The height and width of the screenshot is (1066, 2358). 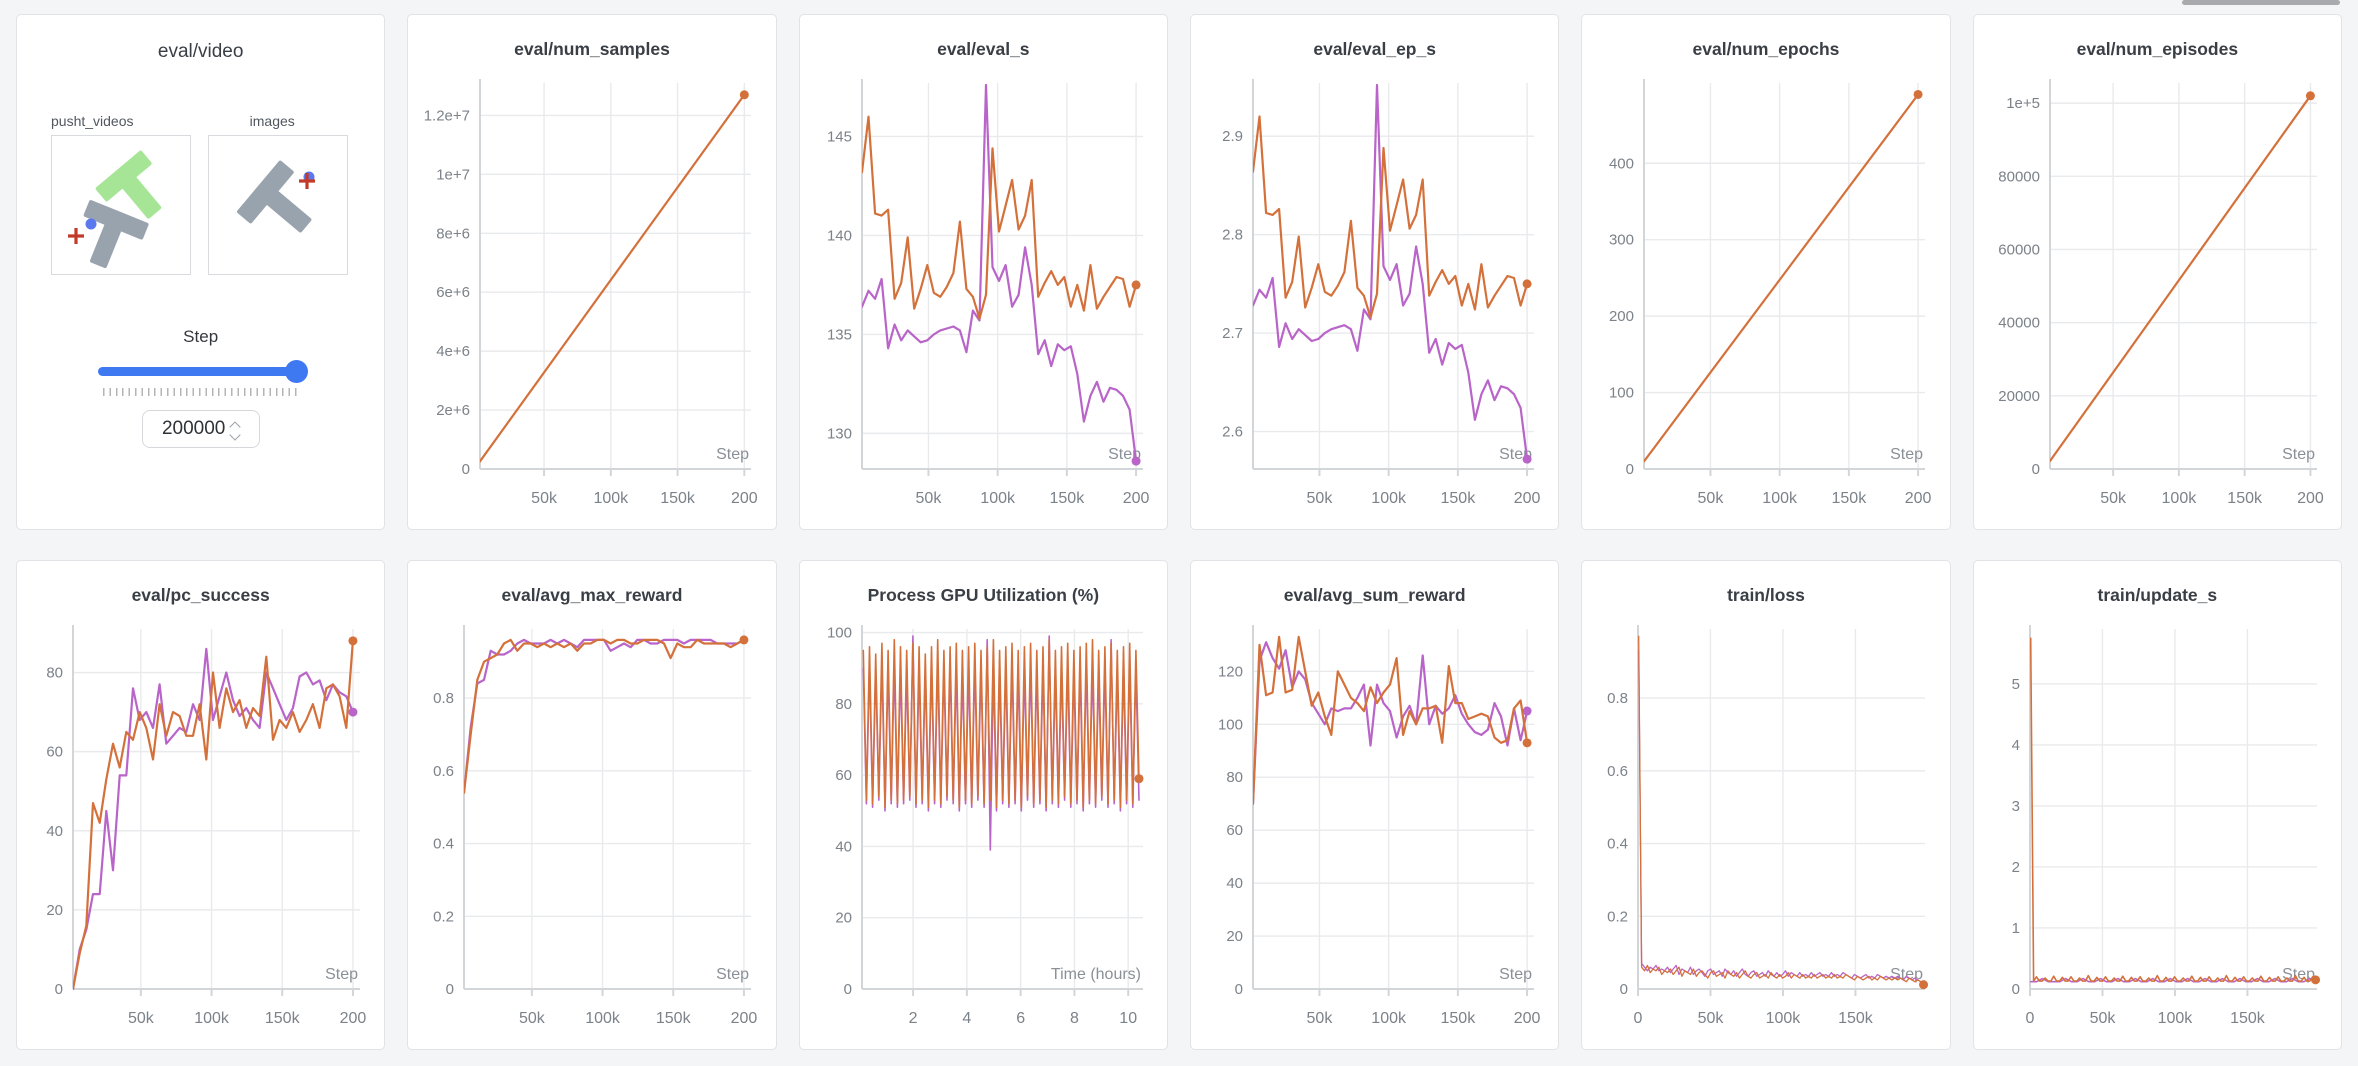 What do you see at coordinates (2015, 745) in the screenshot?
I see `svg-text: 4` at bounding box center [2015, 745].